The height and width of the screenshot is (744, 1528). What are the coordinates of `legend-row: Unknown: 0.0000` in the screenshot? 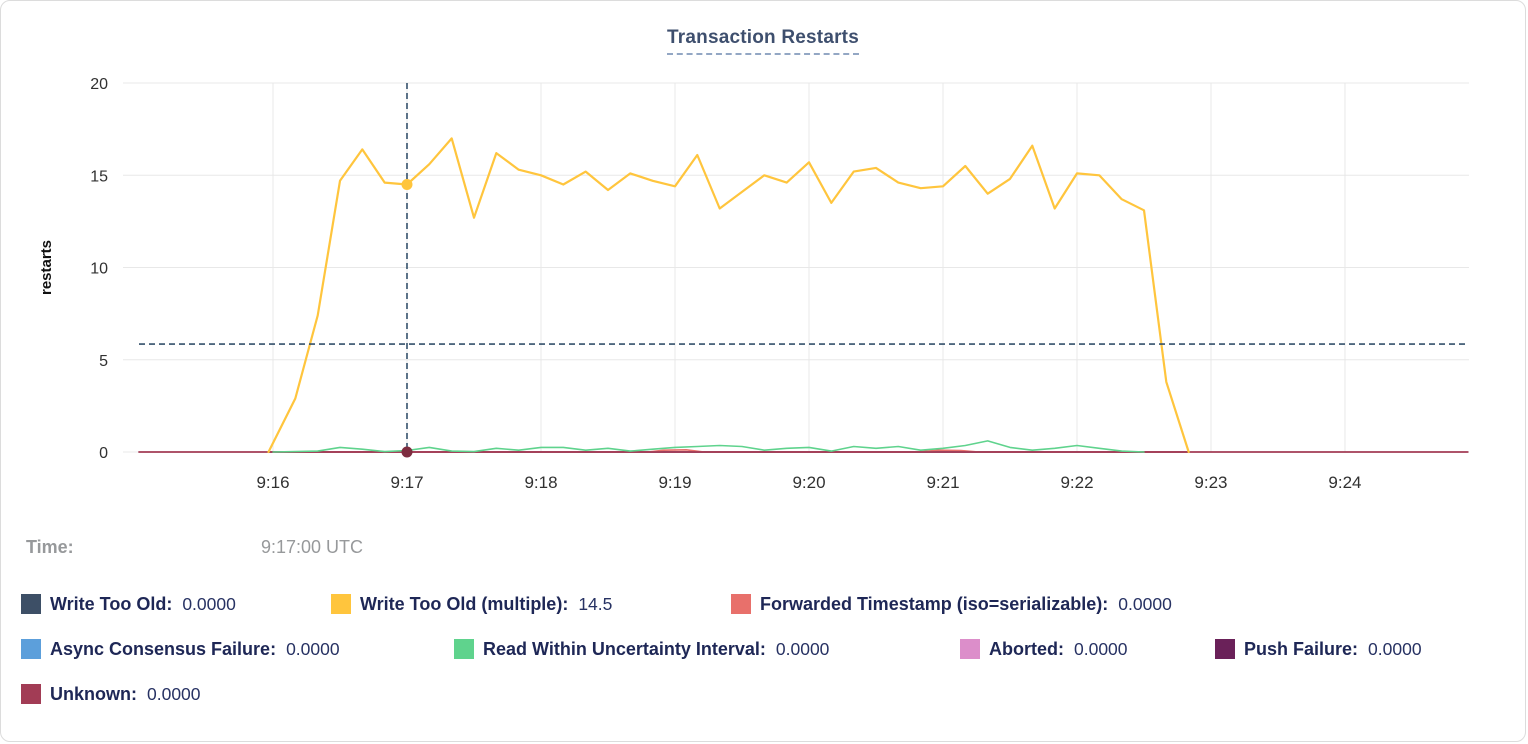 It's located at (763, 694).